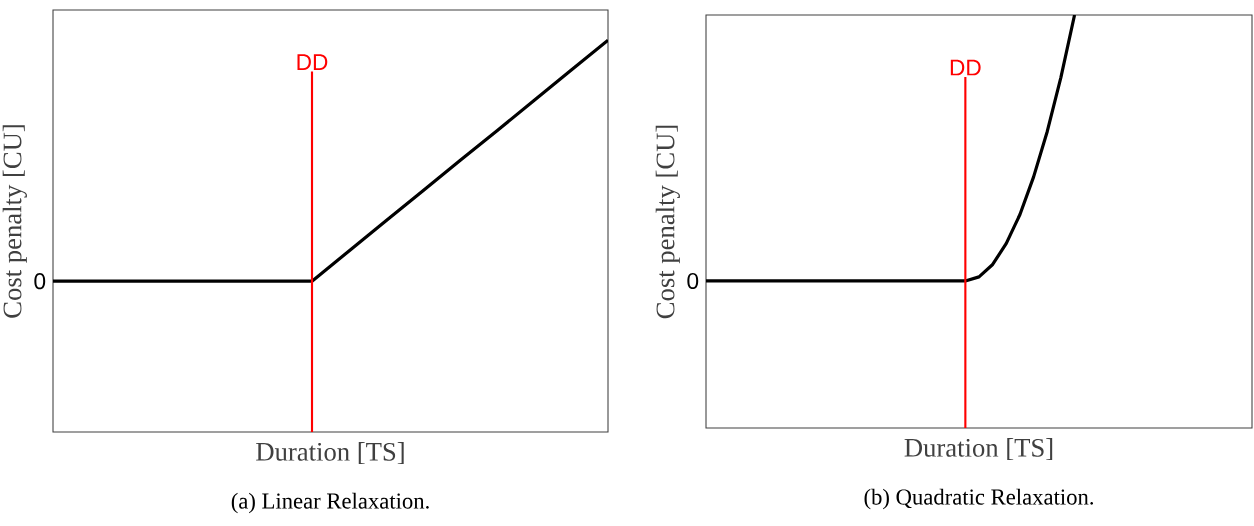 The height and width of the screenshot is (526, 1254). What do you see at coordinates (330, 503) in the screenshot?
I see `text: (a) Linear Relaxation.` at bounding box center [330, 503].